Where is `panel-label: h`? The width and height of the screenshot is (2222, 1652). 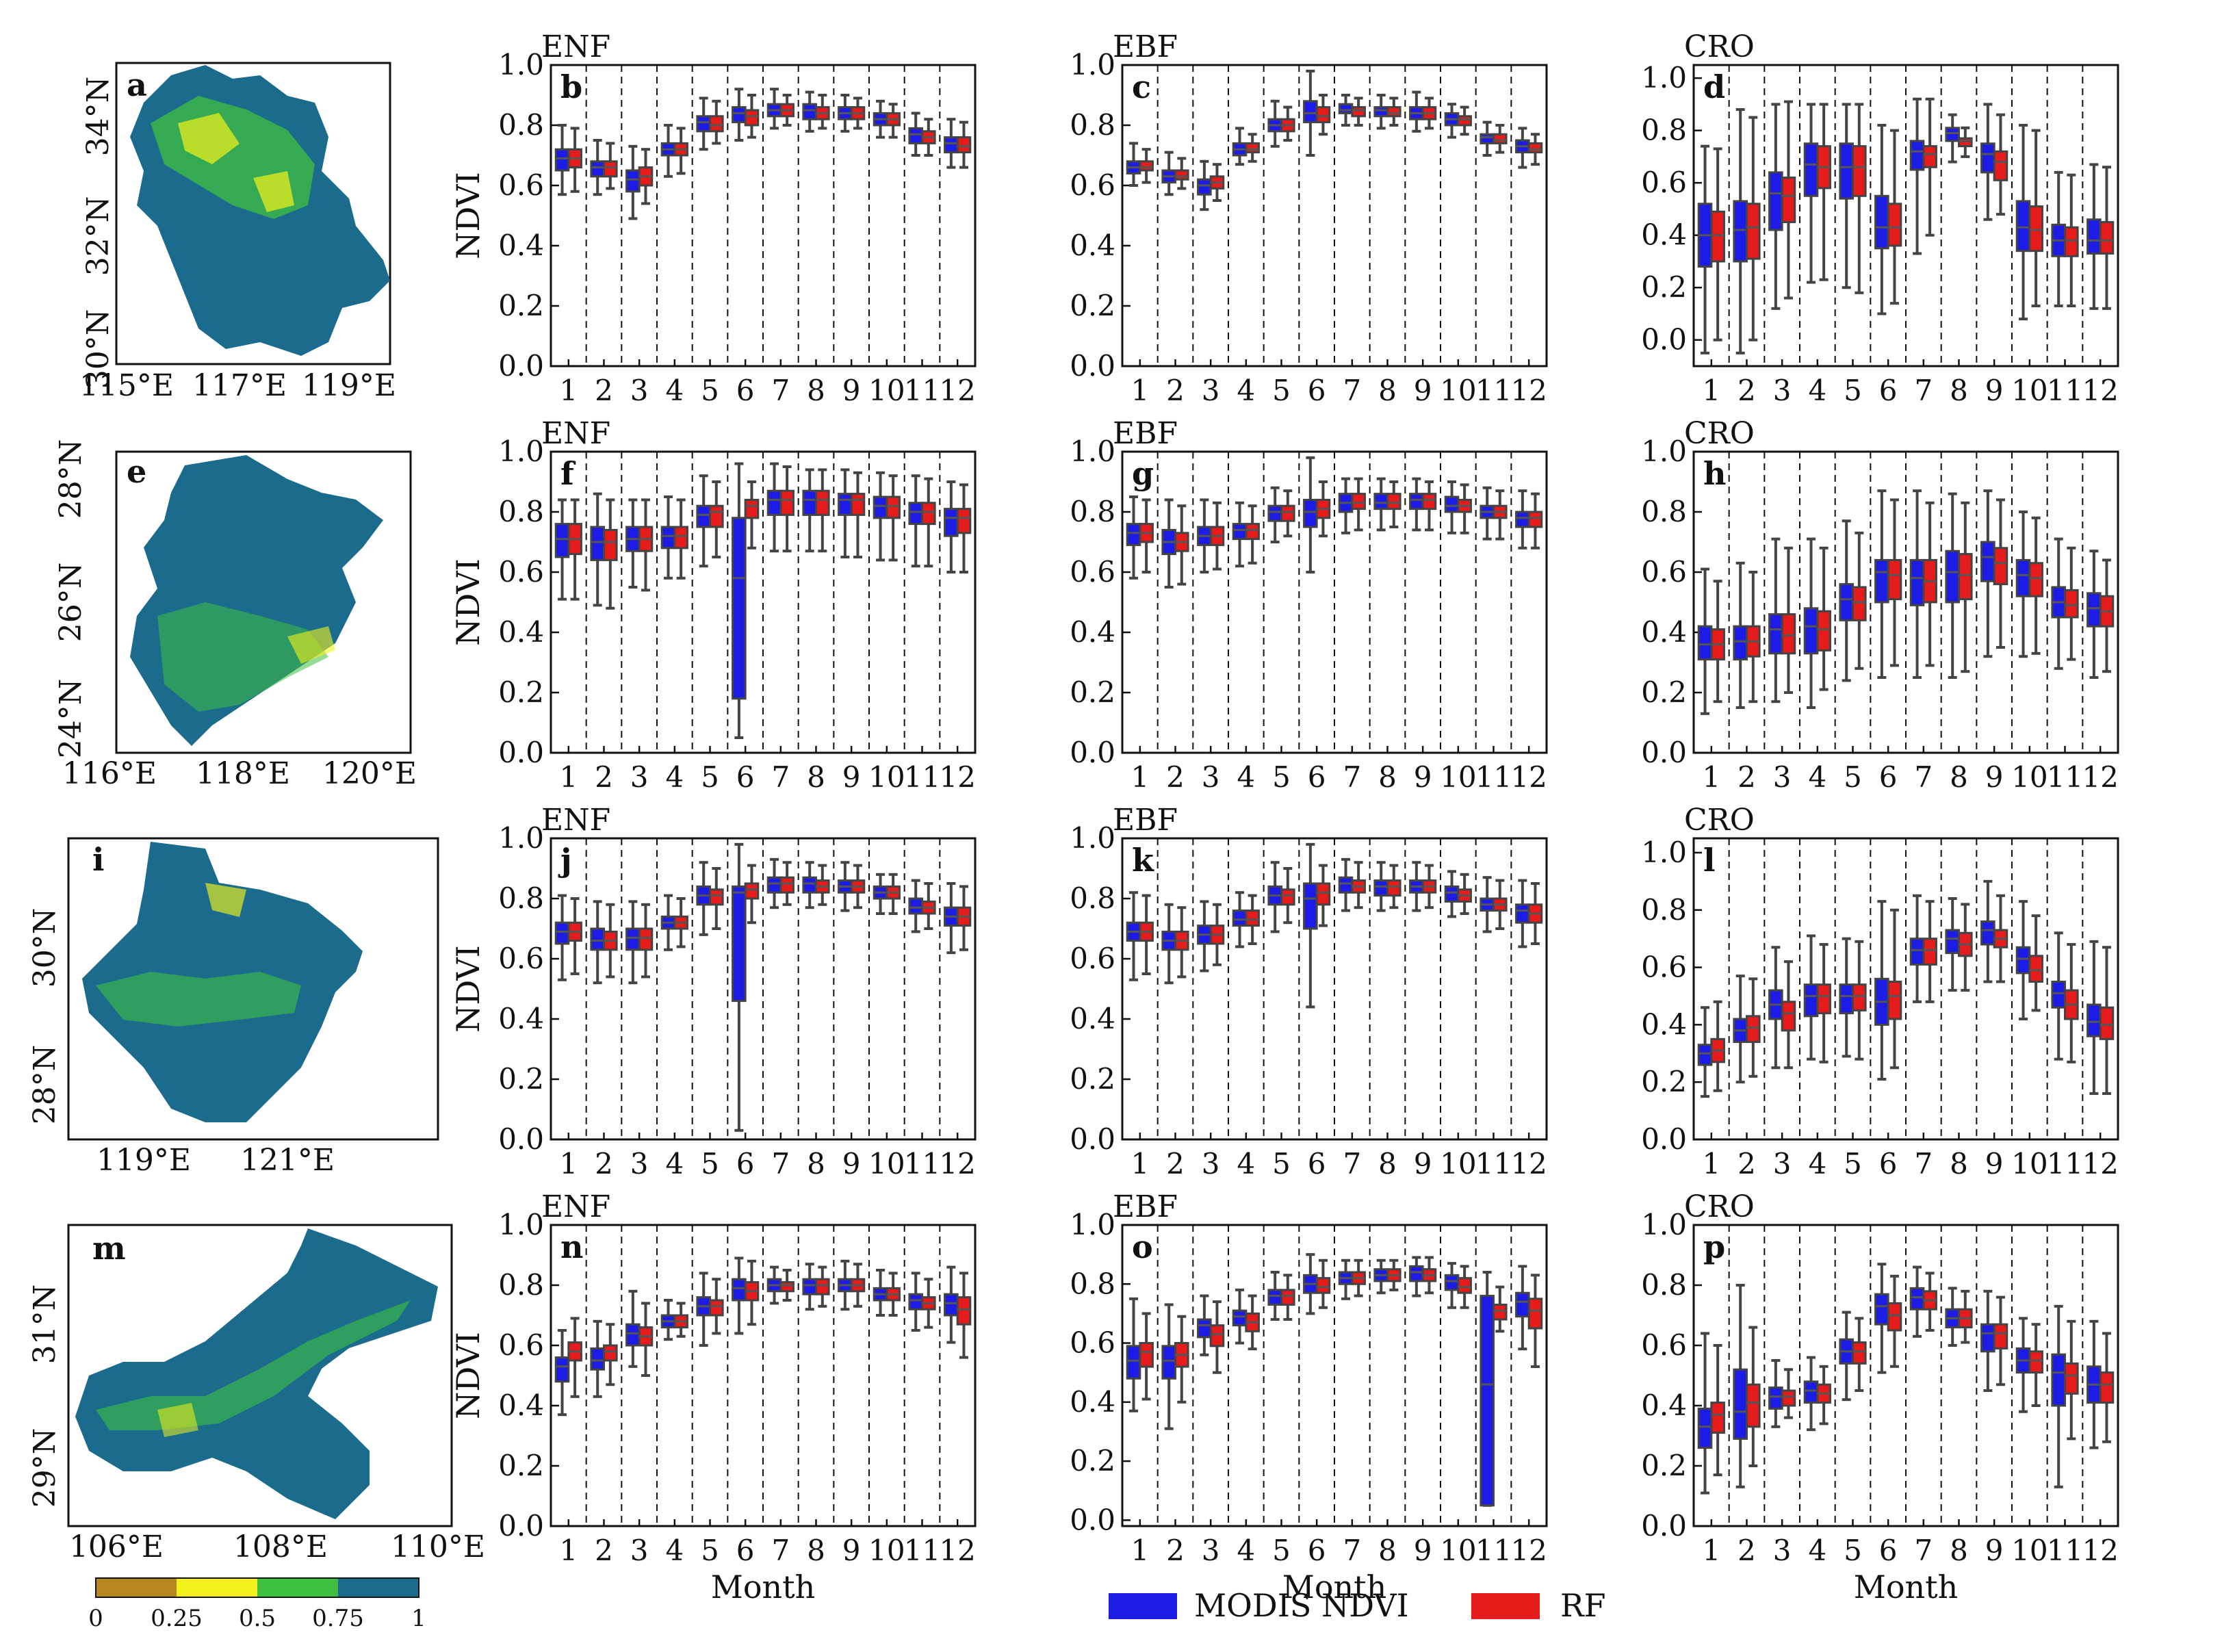 panel-label: h is located at coordinates (1714, 474).